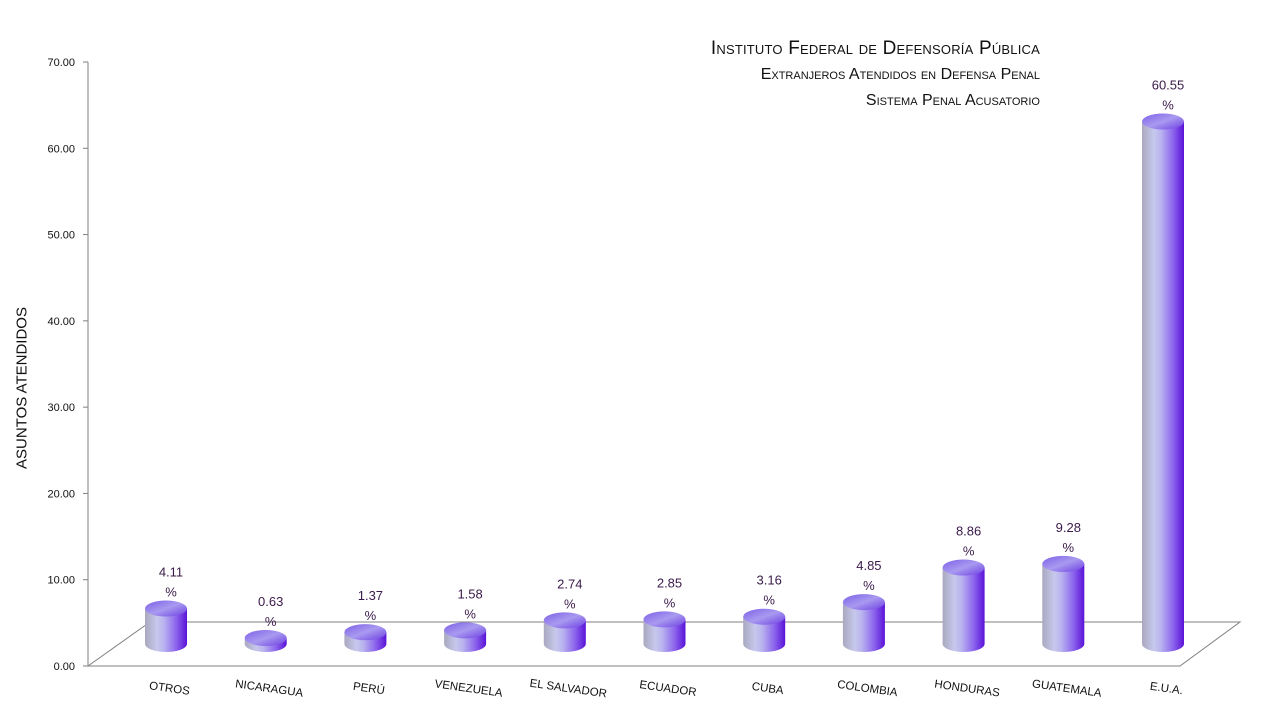 The image size is (1280, 720). What do you see at coordinates (1168, 95) in the screenshot?
I see `data-label: 60.55%` at bounding box center [1168, 95].